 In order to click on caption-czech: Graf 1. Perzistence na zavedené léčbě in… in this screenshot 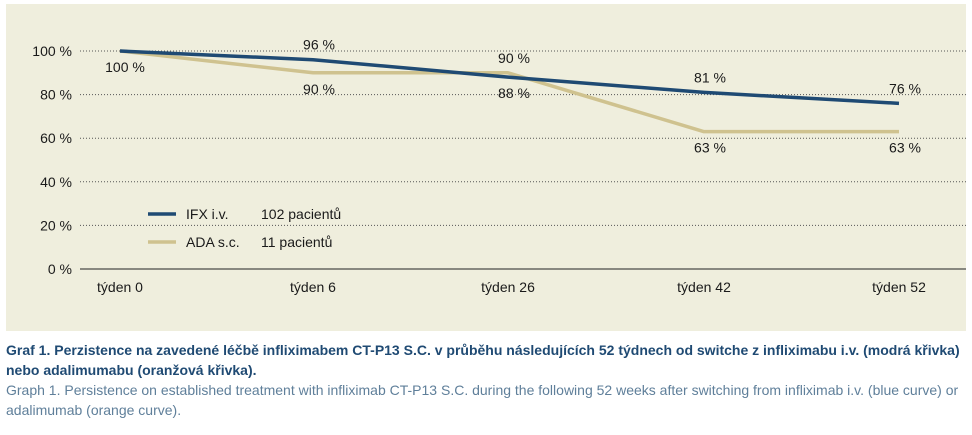, I will do `click(483, 360)`.